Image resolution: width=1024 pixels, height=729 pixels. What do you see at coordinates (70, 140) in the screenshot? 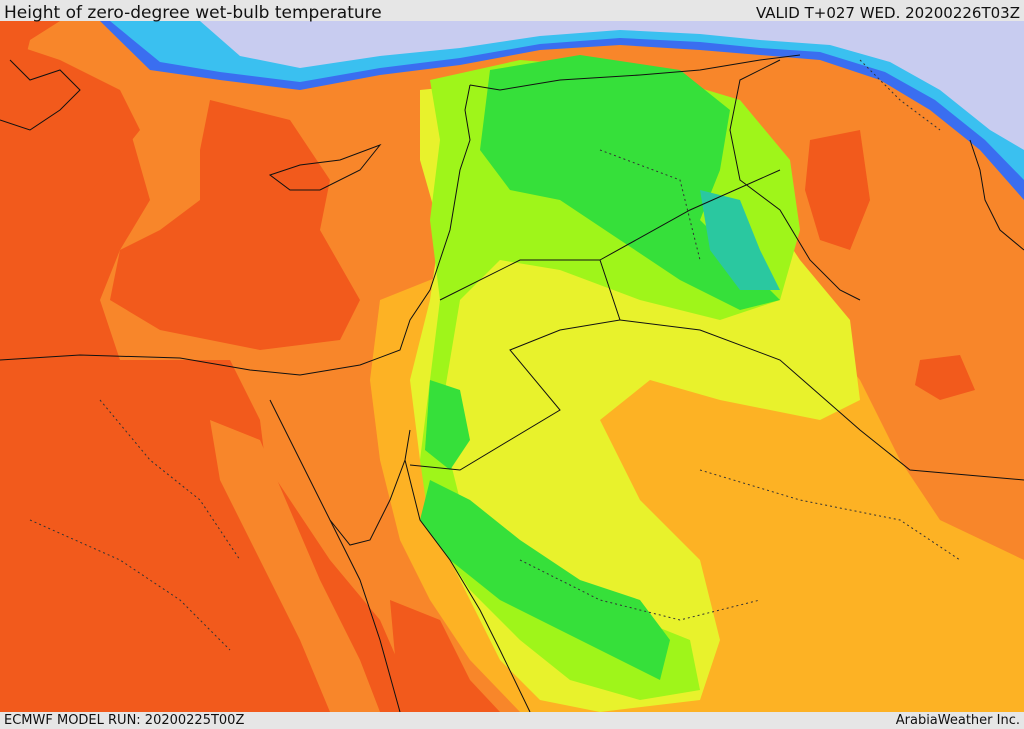
I see `west-red-zone` at bounding box center [70, 140].